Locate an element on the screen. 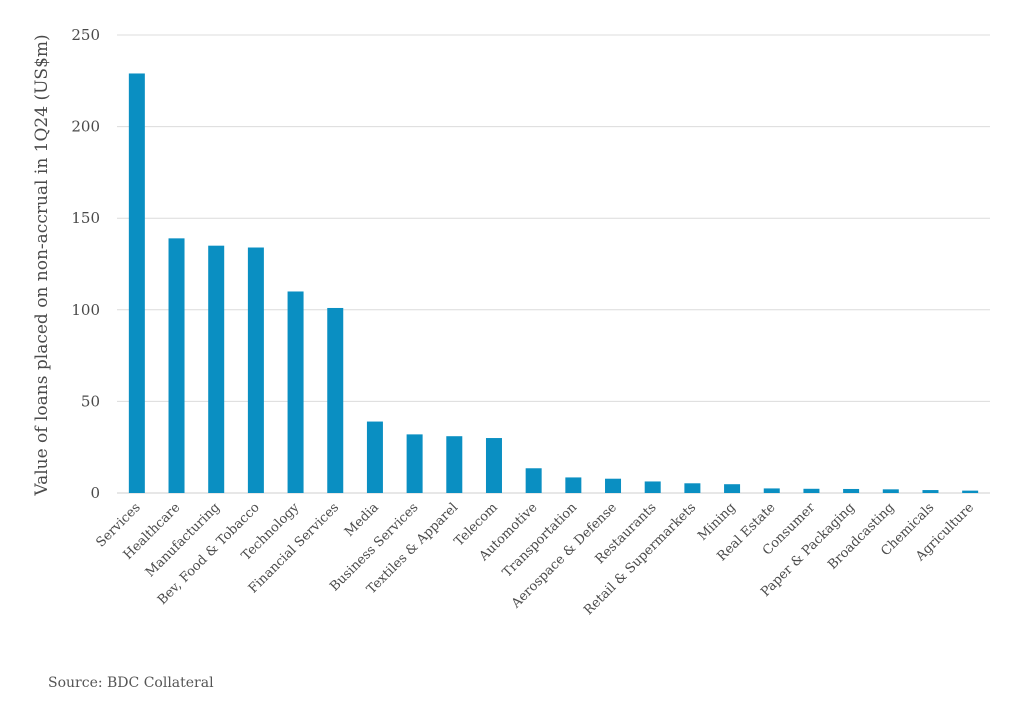  y-tick-label: 250 is located at coordinates (85, 35).